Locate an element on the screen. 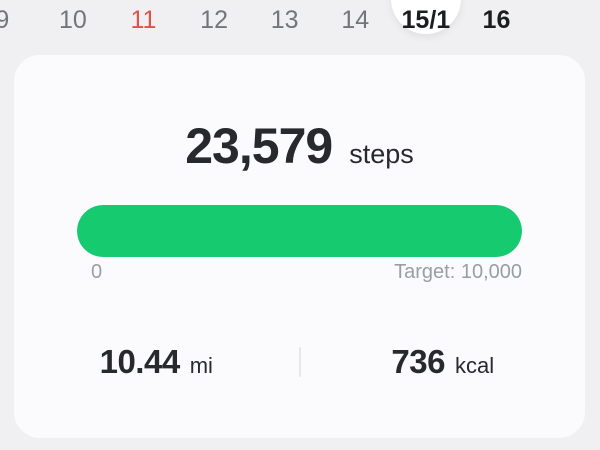 The image size is (600, 450). date-label: 9 is located at coordinates (5, 19).